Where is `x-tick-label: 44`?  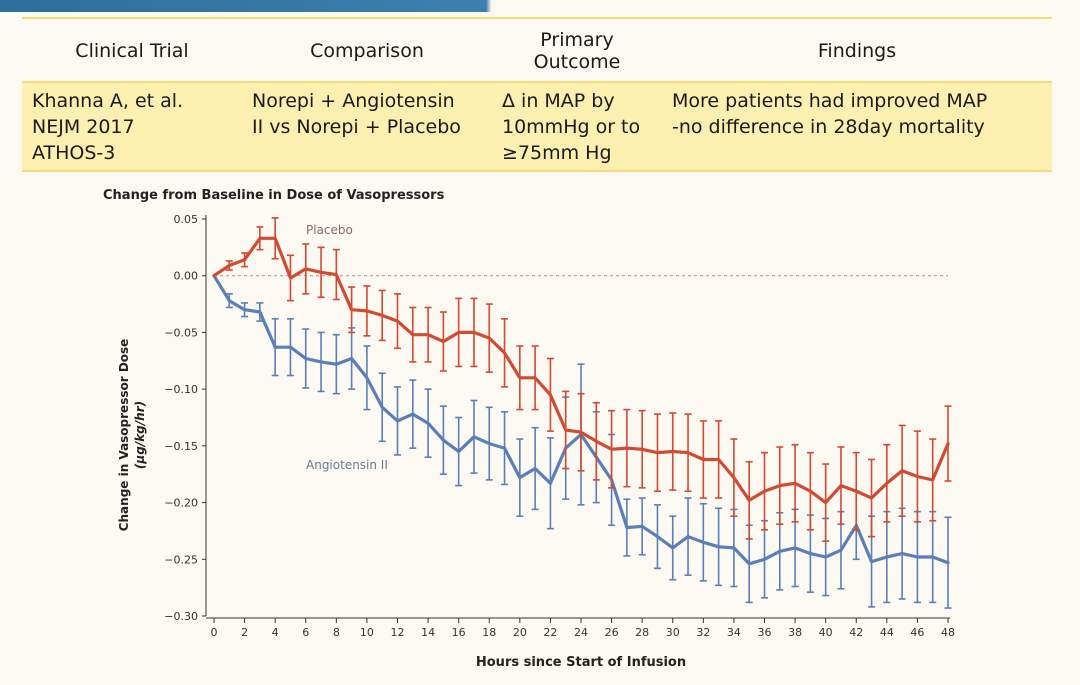 x-tick-label: 44 is located at coordinates (887, 632).